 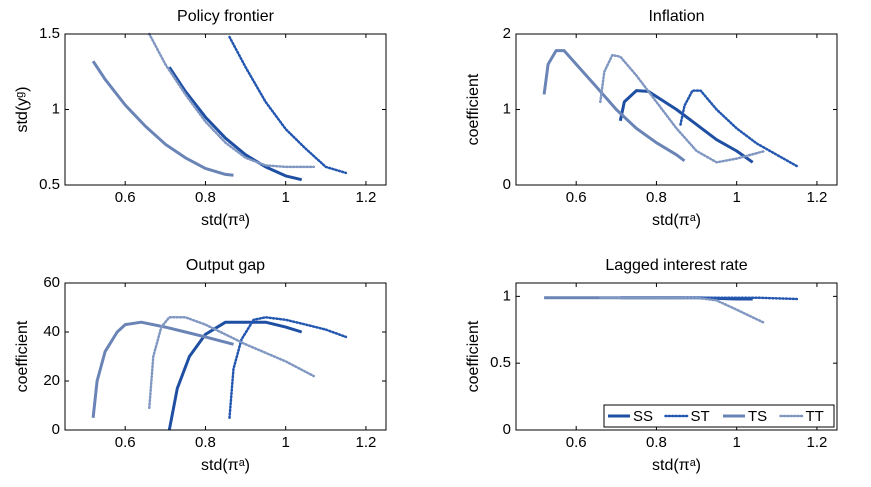 I want to click on legend-label: TS, so click(x=757, y=416).